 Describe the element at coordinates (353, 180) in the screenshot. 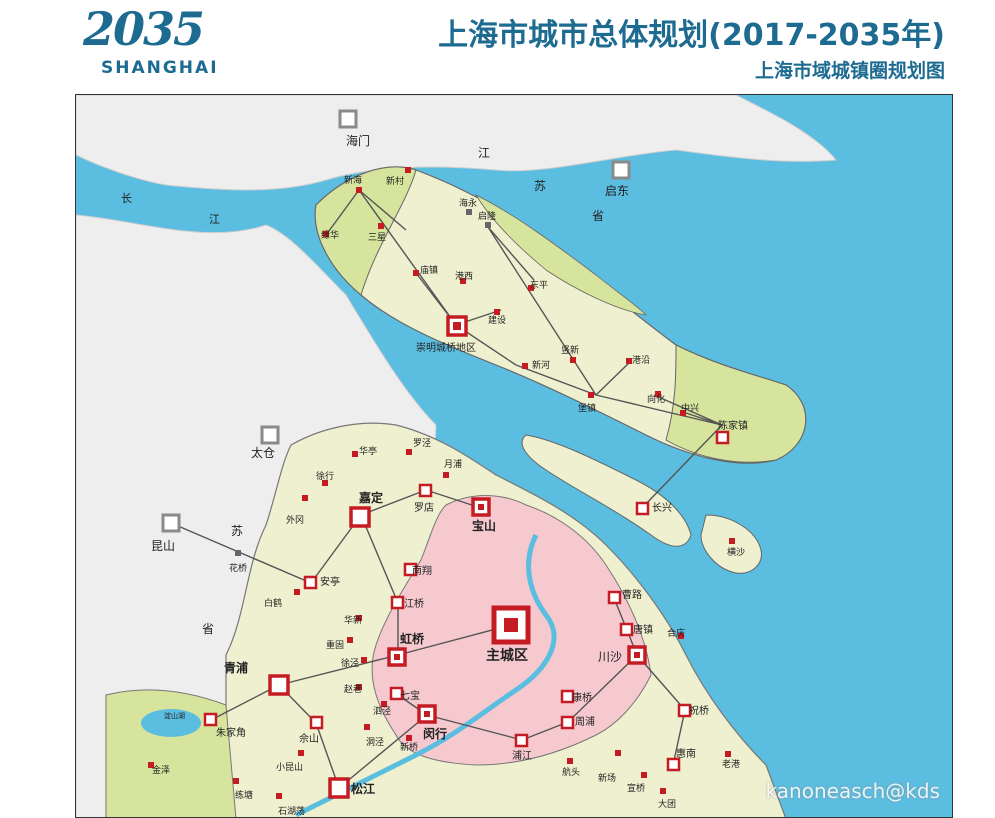

I see `svg-text: 新海` at that location.